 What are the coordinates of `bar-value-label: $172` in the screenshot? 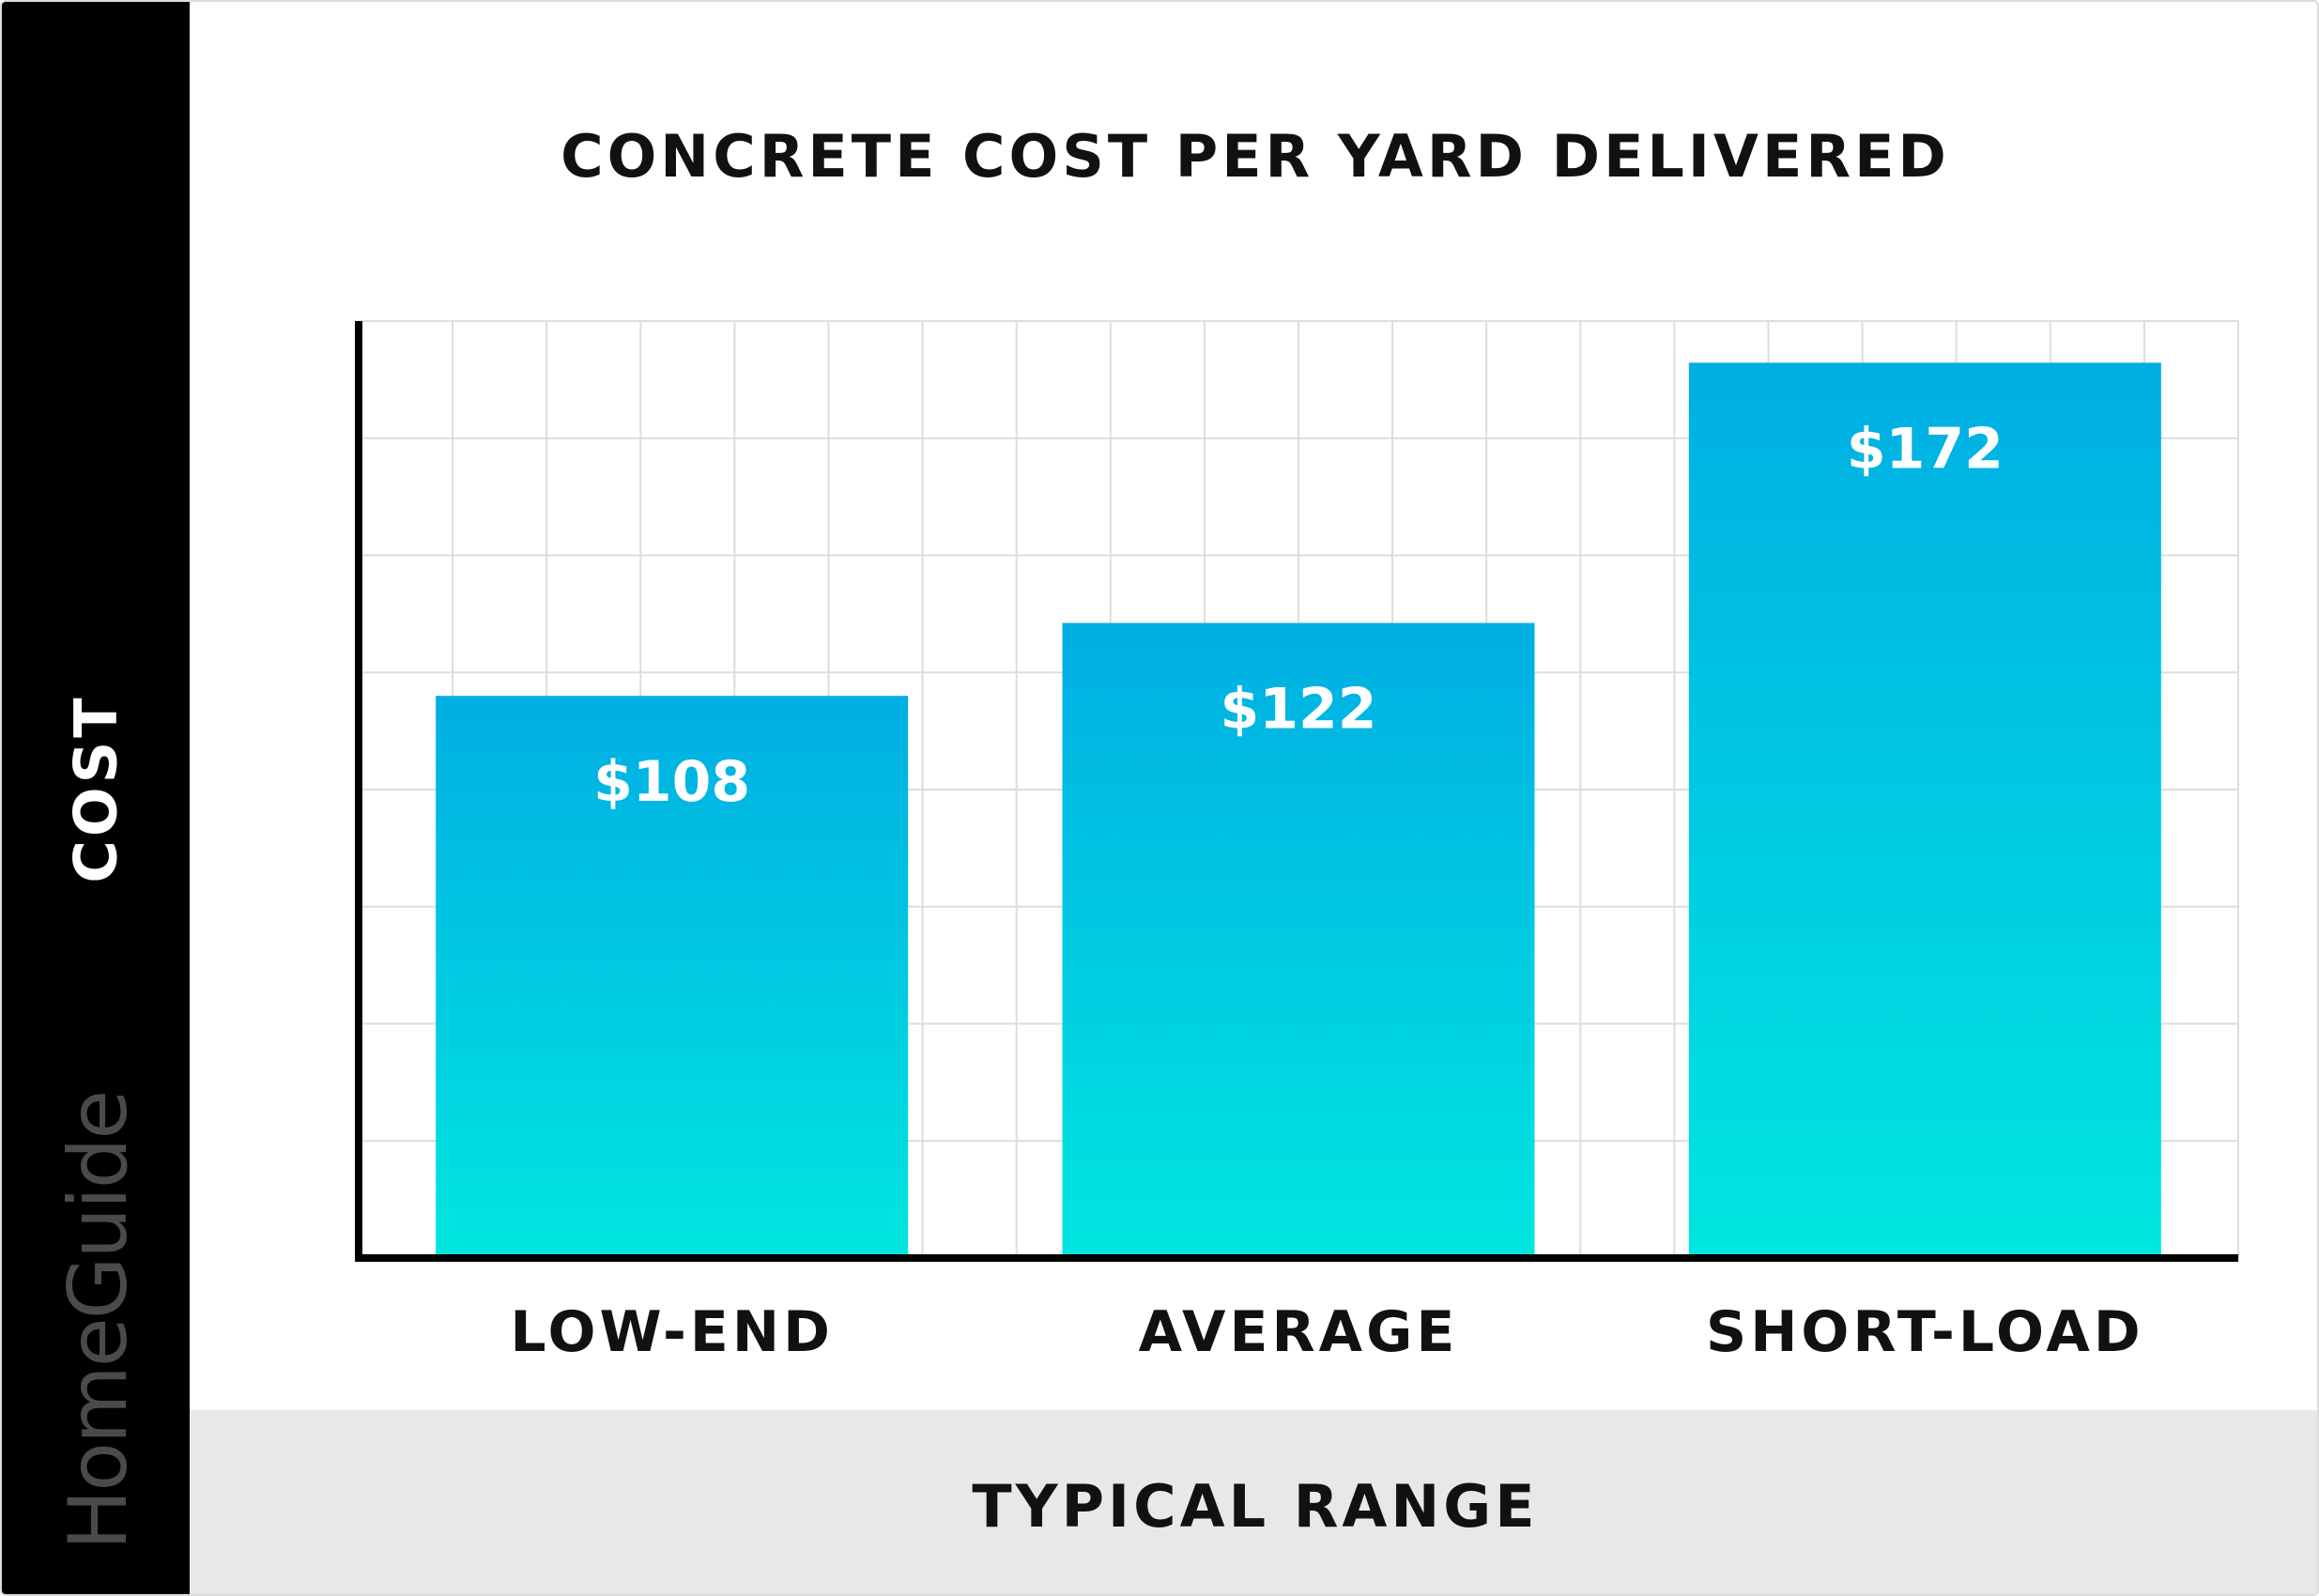 It's located at (1925, 449).